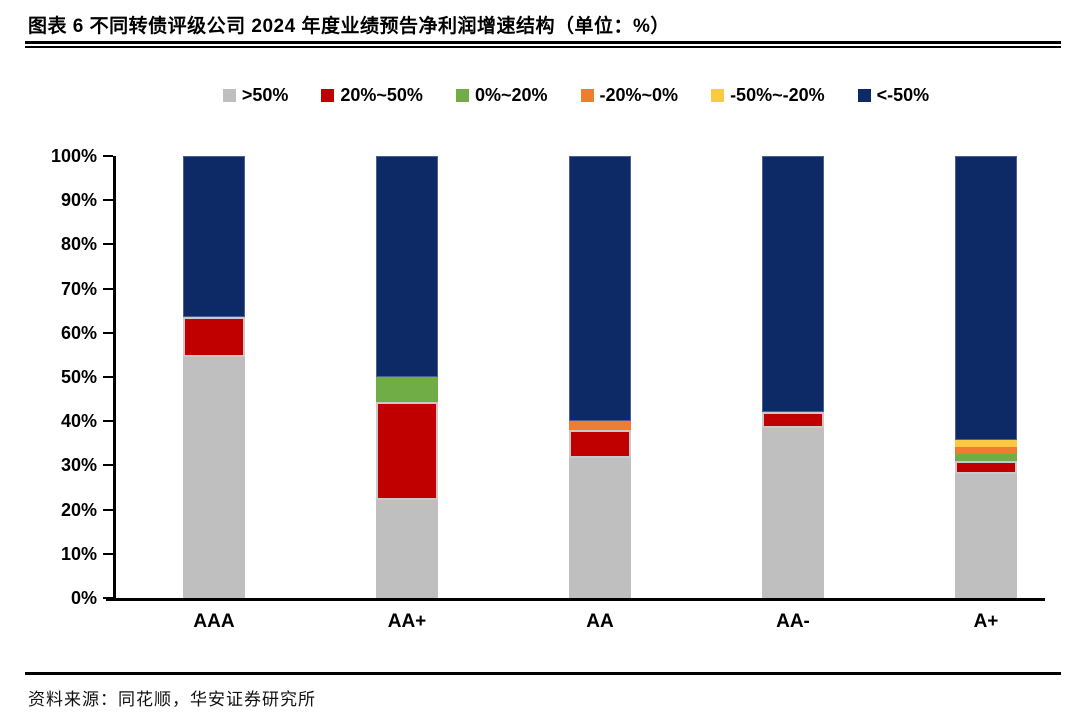 The width and height of the screenshot is (1080, 714). What do you see at coordinates (600, 288) in the screenshot?
I see `bar-segment-AA-<-50%` at bounding box center [600, 288].